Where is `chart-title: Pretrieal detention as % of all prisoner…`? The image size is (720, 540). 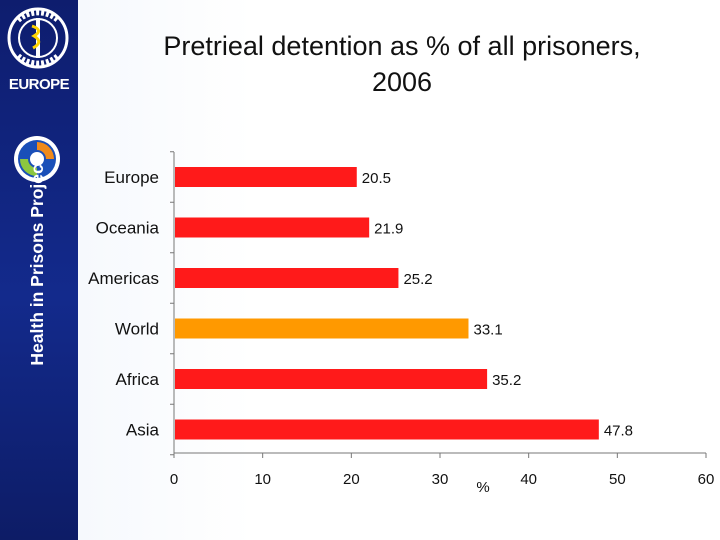 chart-title: Pretrieal detention as % of all prisoner… is located at coordinates (402, 64).